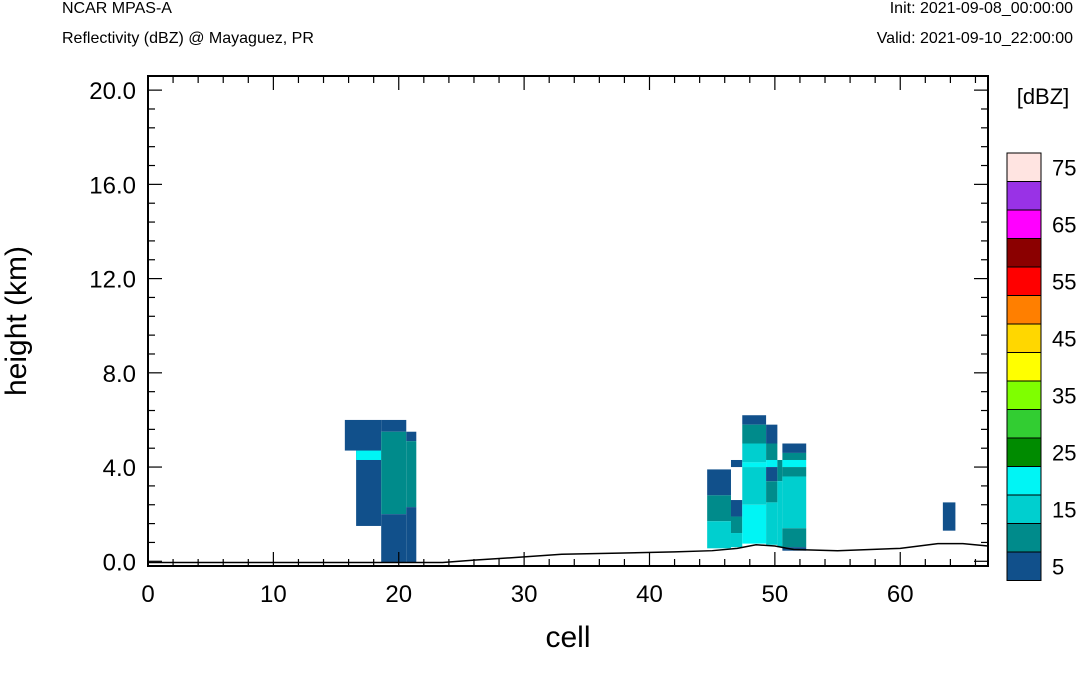 This screenshot has height=677, width=1079. I want to click on colorbar-unit-label: [dBZ], so click(1043, 96).